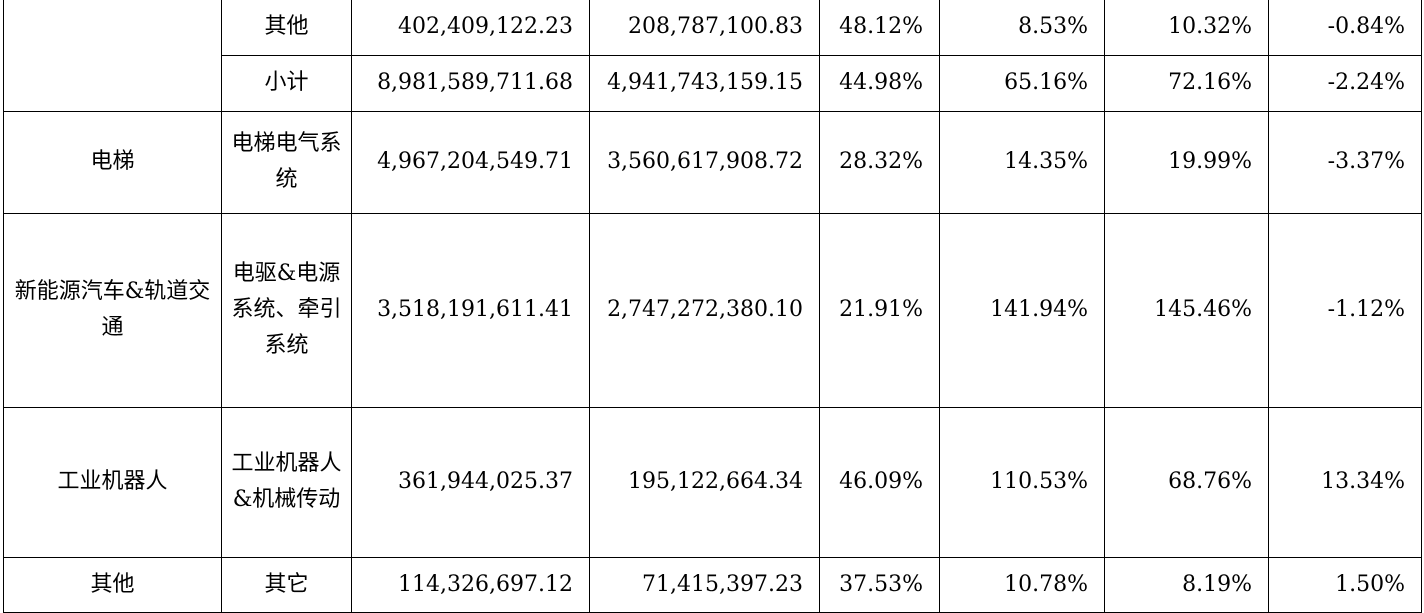  What do you see at coordinates (1345, 482) in the screenshot?
I see `margin-change-cell: 13.34%` at bounding box center [1345, 482].